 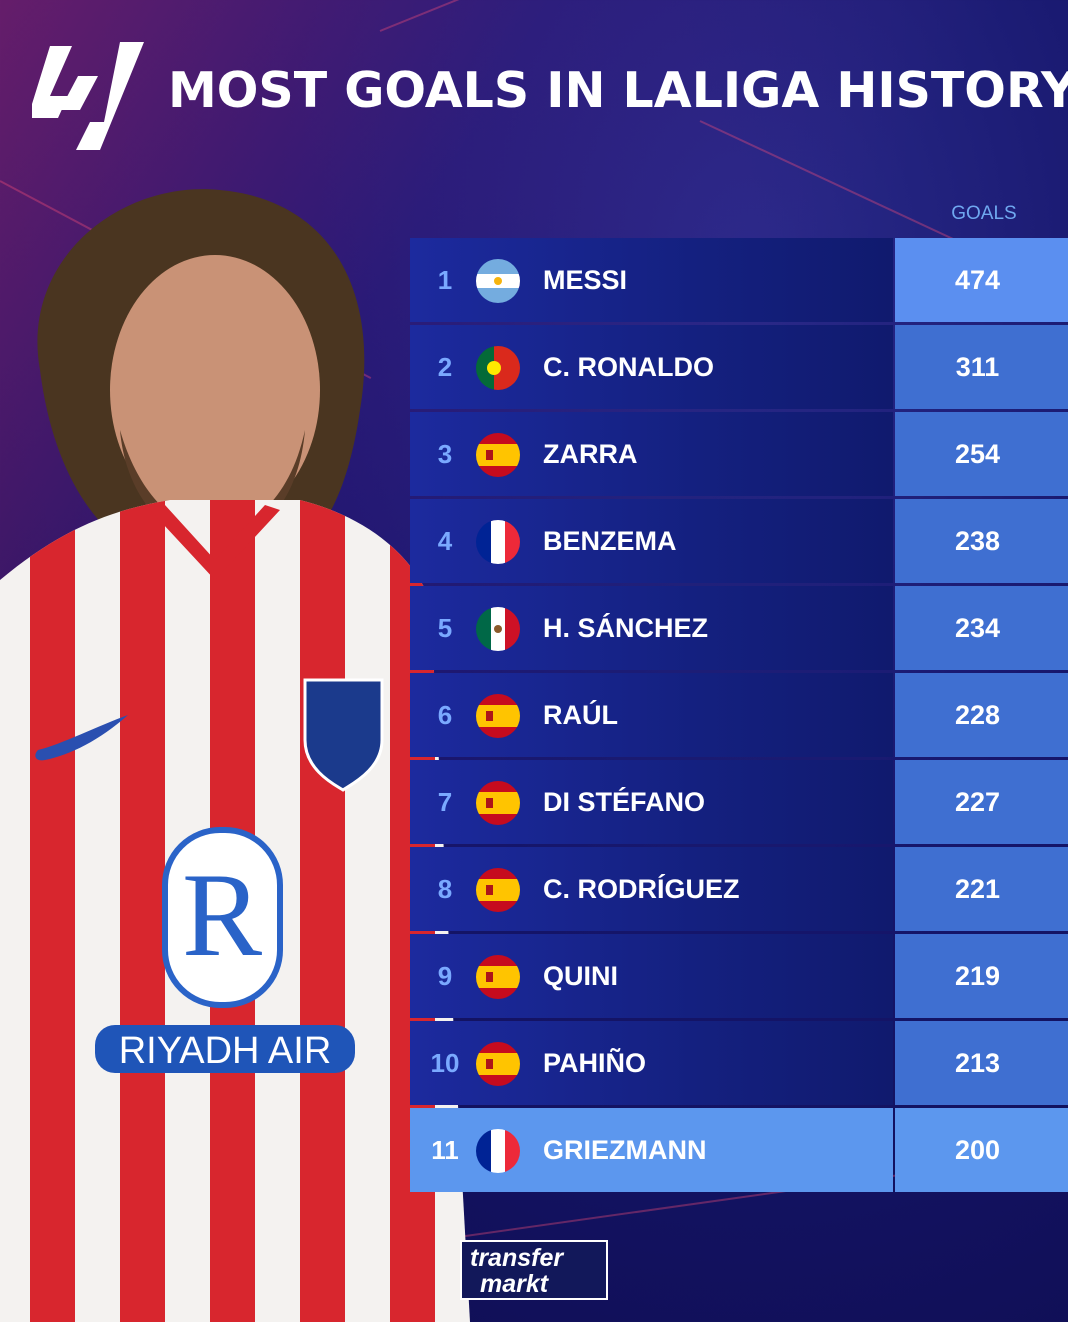 I want to click on transfermarkt-logo: transfer markt, so click(x=534, y=1270).